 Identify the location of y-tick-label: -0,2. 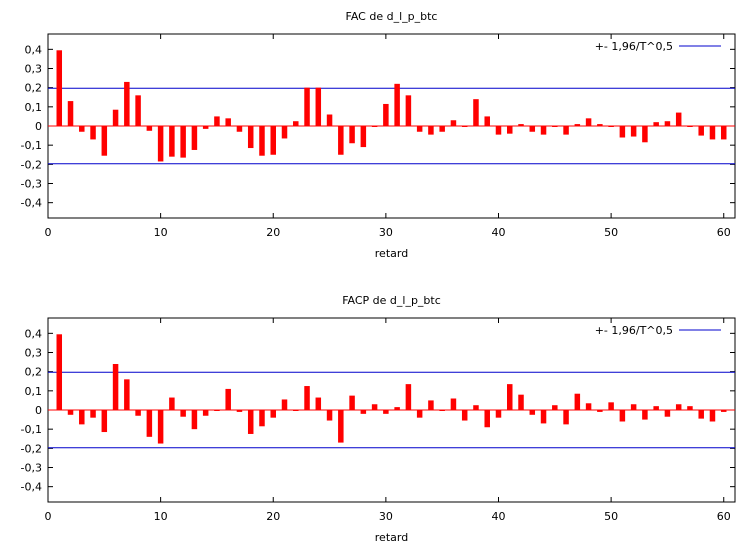
(31, 448).